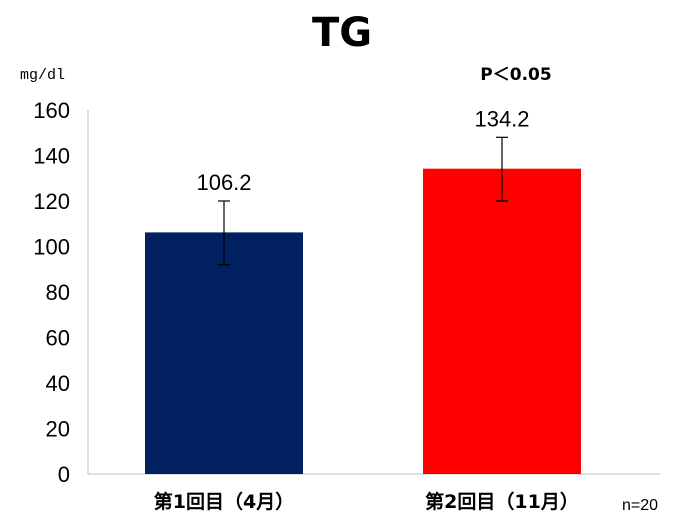  I want to click on y-axis-ticks: 0 20 40 60 80 100 120 140 160, so click(51, 292).